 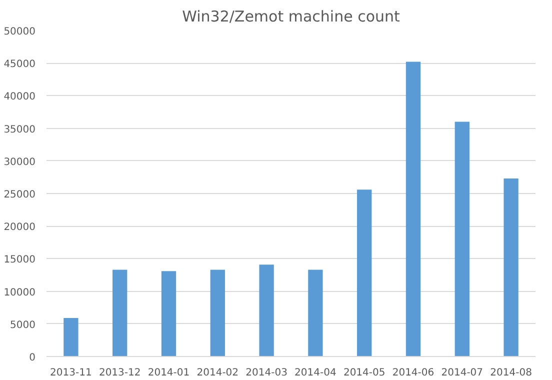 What do you see at coordinates (20, 64) in the screenshot?
I see `y-tick-label: 45000` at bounding box center [20, 64].